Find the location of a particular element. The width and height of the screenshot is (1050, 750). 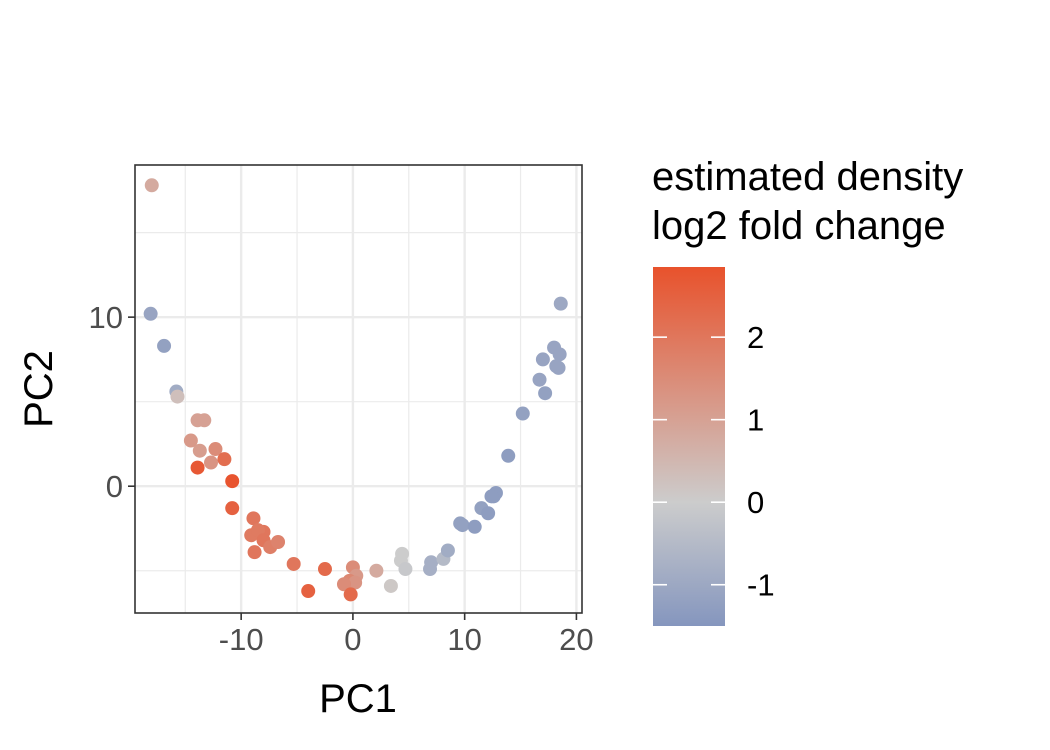

x-tick-label: 0 is located at coordinates (352, 639).